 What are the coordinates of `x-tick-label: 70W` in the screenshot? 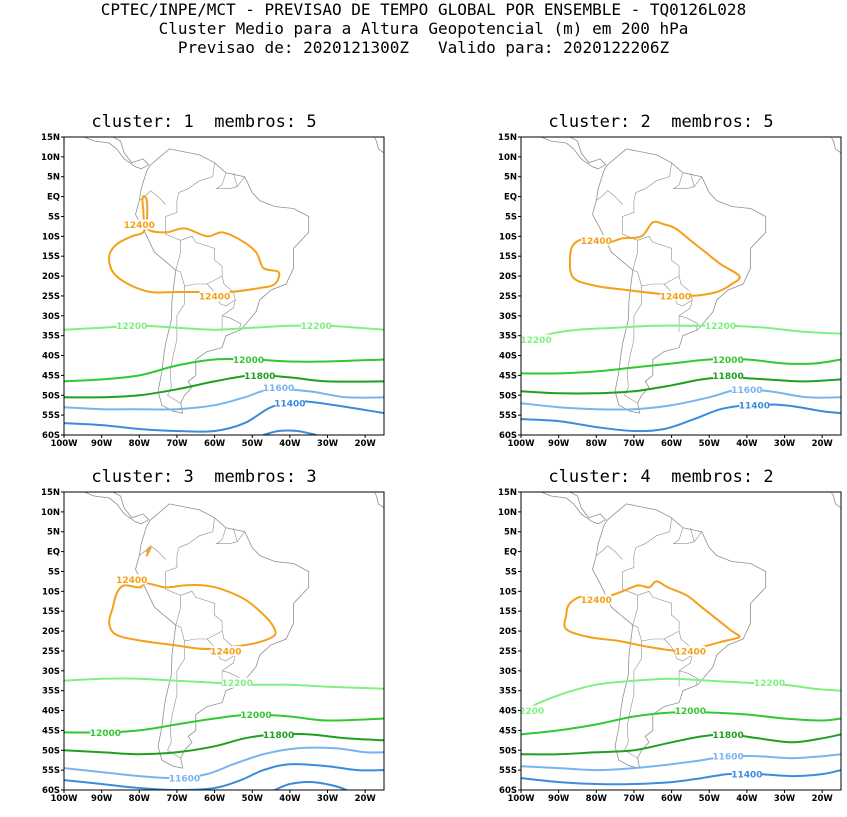 It's located at (177, 444).